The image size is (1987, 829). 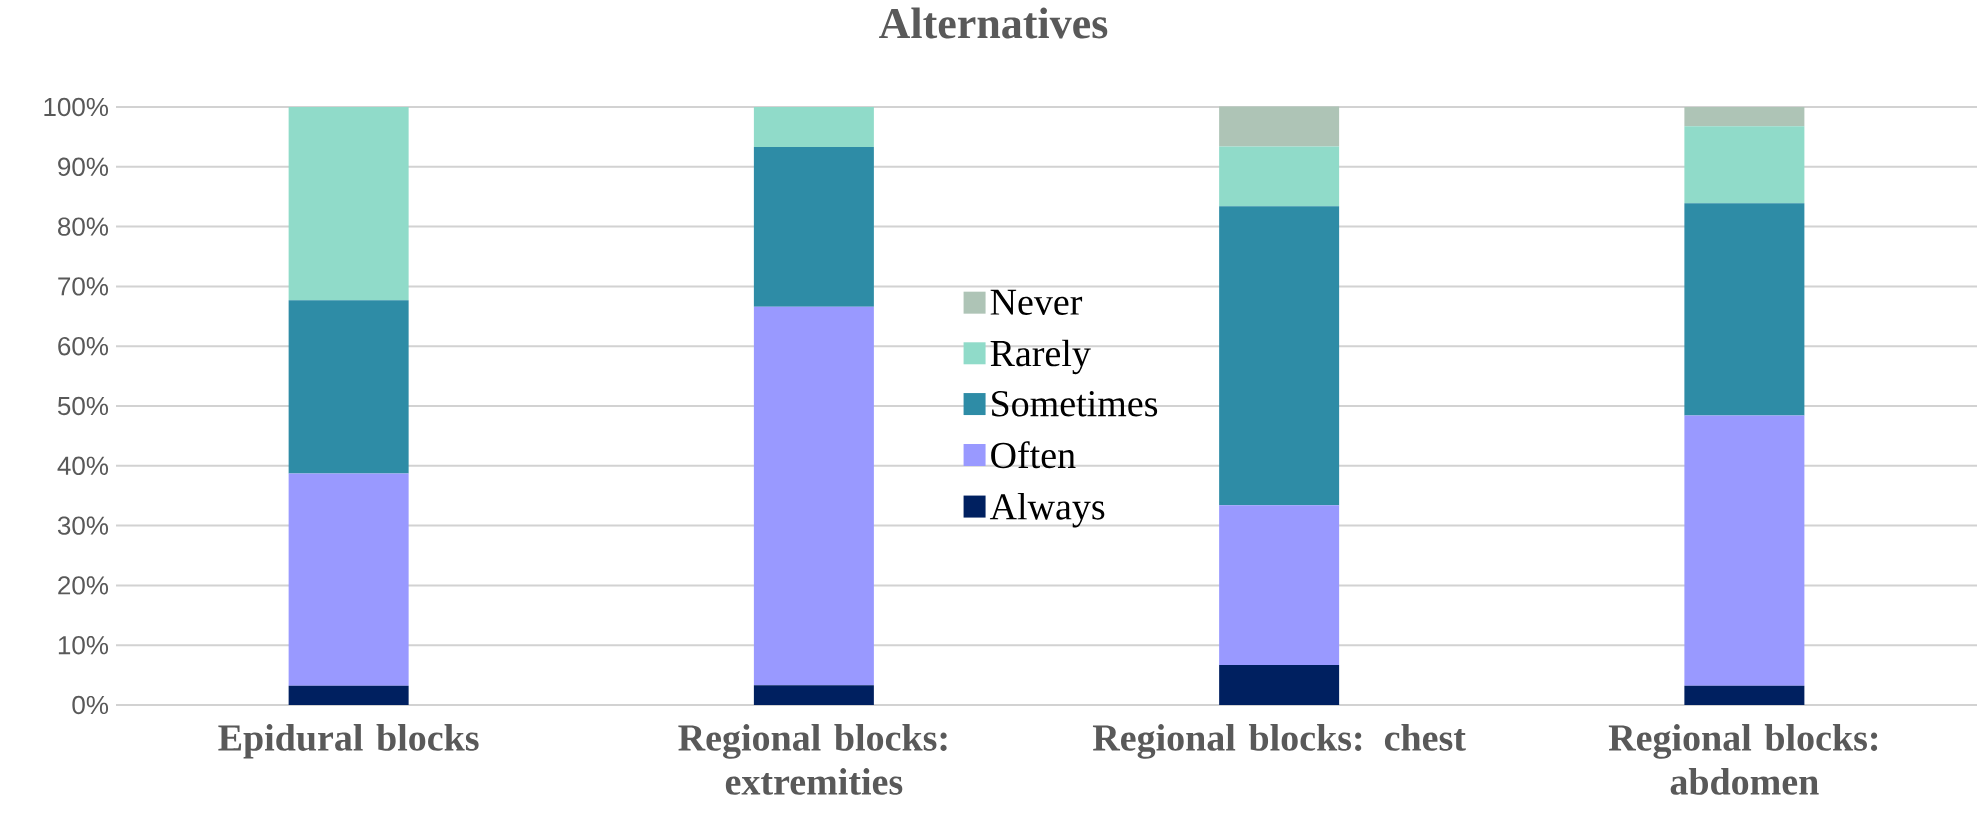 I want to click on y-tick-label: 40%, so click(x=83, y=465).